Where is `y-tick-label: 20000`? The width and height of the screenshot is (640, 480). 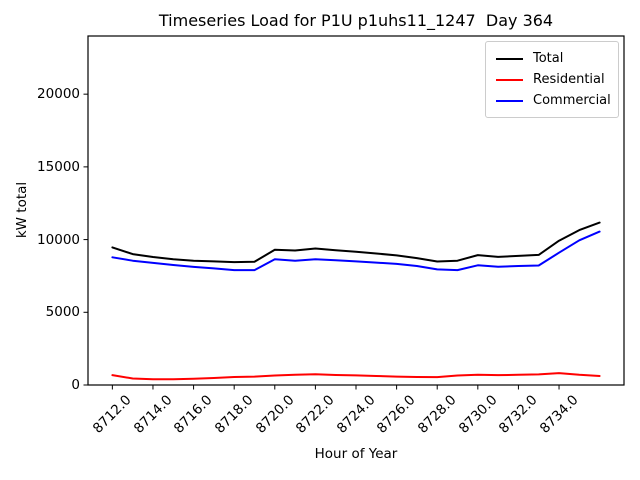 y-tick-label: 20000 is located at coordinates (58, 94).